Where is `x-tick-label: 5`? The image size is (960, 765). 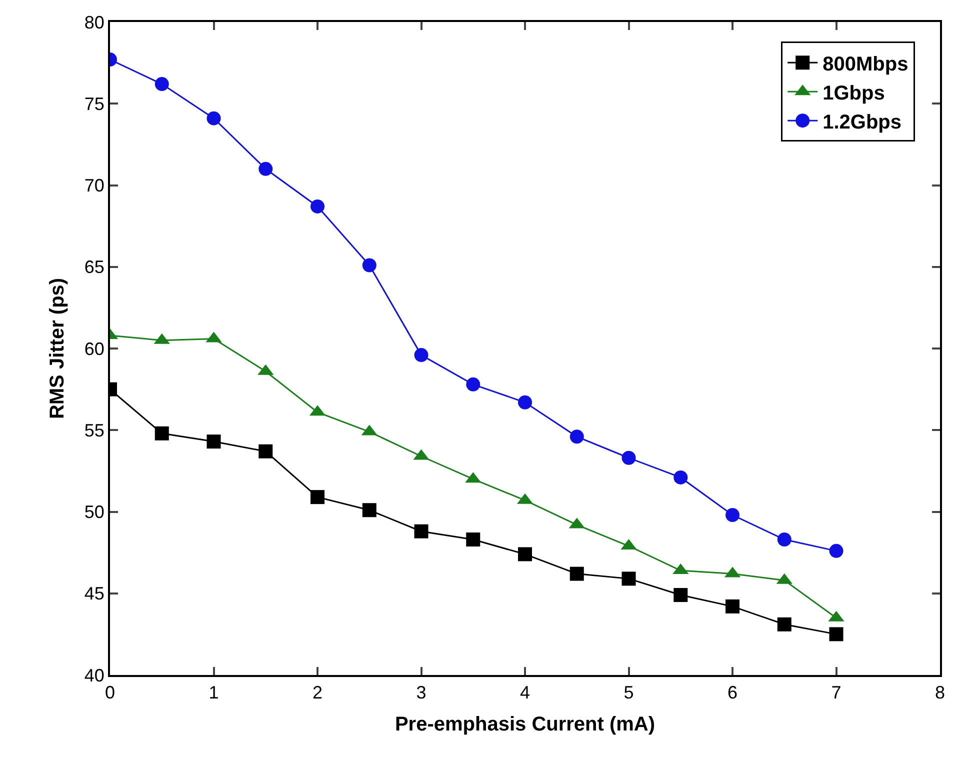 x-tick-label: 5 is located at coordinates (629, 692).